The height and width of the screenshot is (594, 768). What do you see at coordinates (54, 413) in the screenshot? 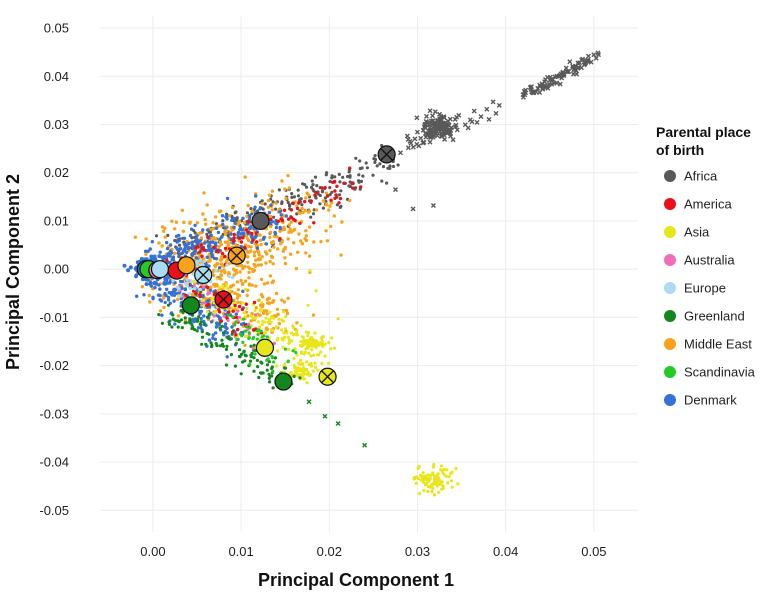
I see `y-tick-label: -0.03` at bounding box center [54, 413].